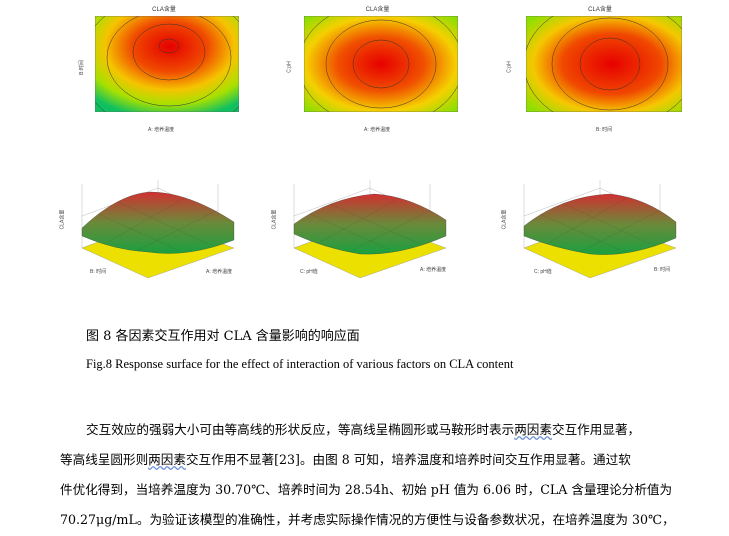 The image size is (729, 536). I want to click on contour-plot-1: CLA含量 A: 培养温度 B:时间, so click(161, 69).